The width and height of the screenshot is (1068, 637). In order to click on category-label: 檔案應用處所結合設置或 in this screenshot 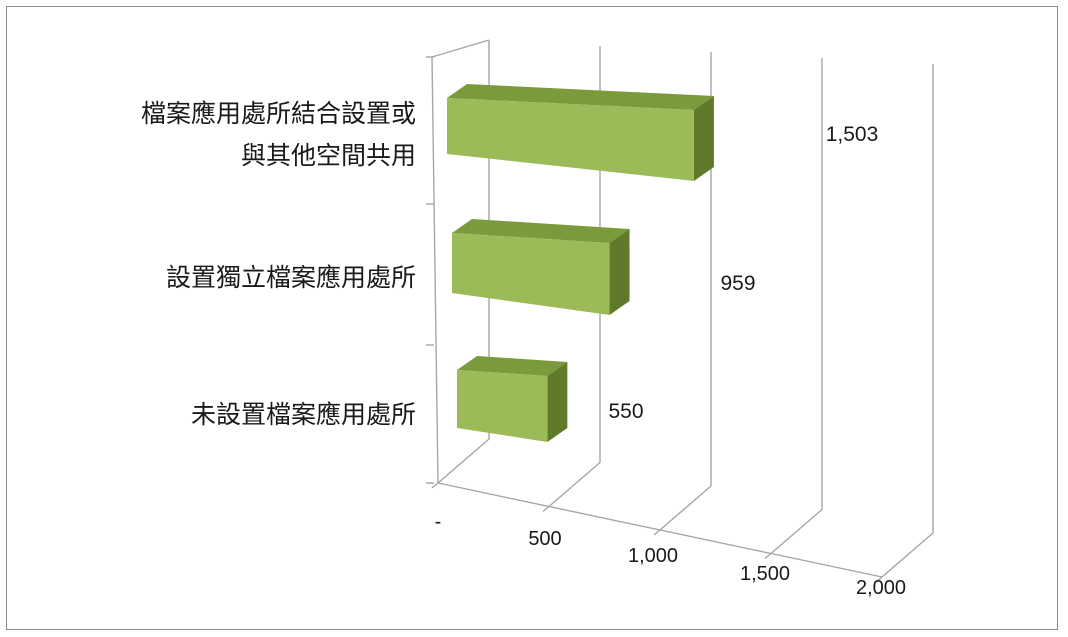, I will do `click(278, 113)`.